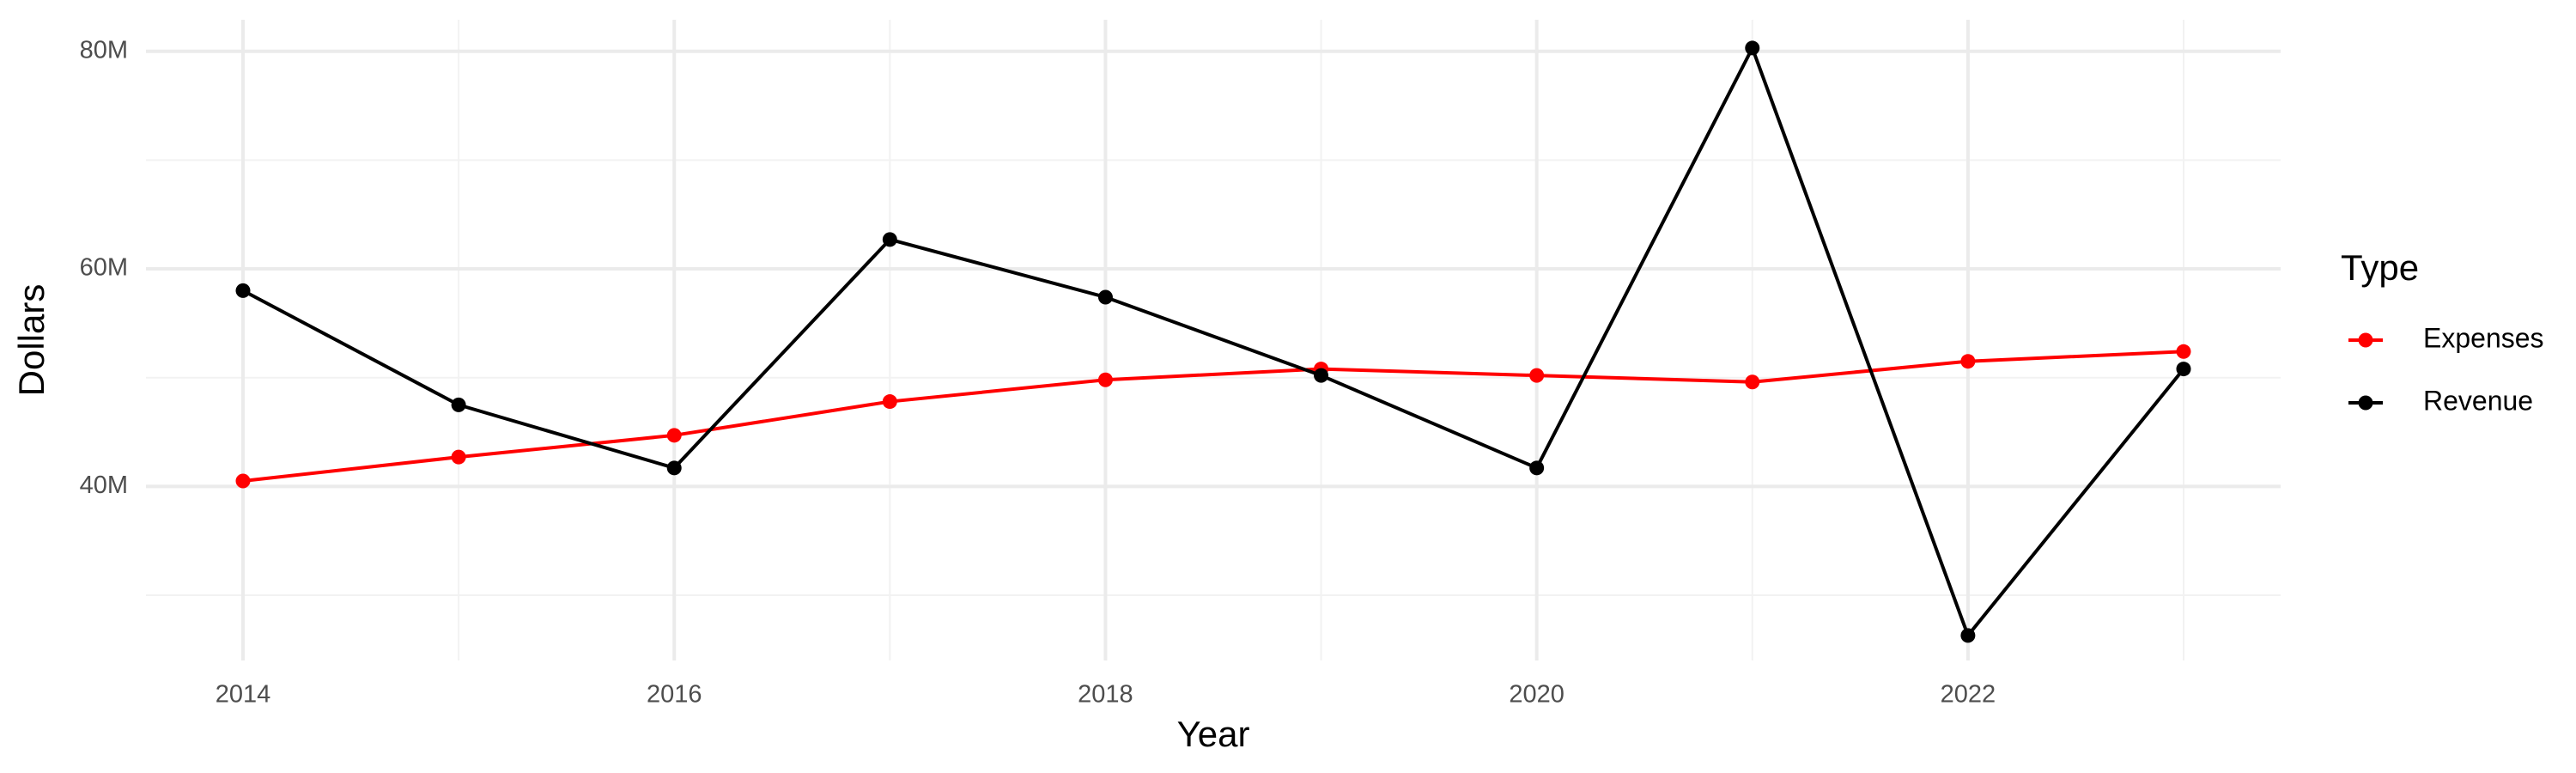 The image size is (2576, 773). Describe the element at coordinates (32, 340) in the screenshot. I see `y-axis-title: Dollars` at that location.